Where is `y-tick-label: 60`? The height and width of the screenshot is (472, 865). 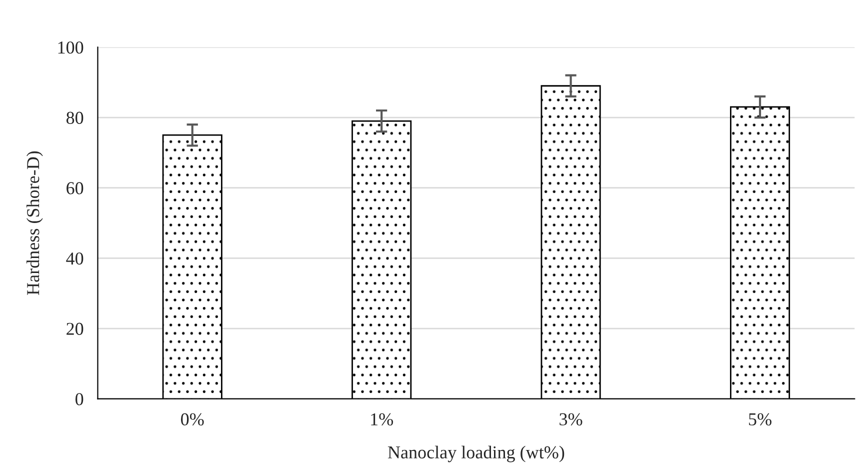
y-tick-label: 60 is located at coordinates (75, 188).